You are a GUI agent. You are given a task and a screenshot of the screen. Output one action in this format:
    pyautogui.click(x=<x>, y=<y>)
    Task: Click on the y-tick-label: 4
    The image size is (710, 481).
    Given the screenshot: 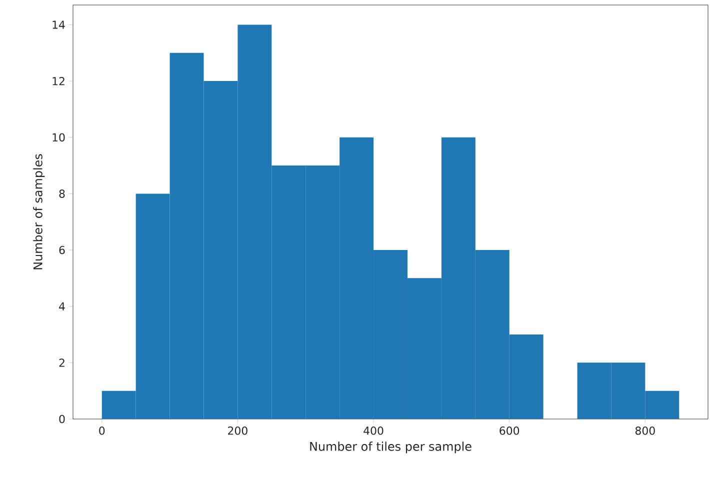 What is the action you would take?
    pyautogui.click(x=62, y=306)
    